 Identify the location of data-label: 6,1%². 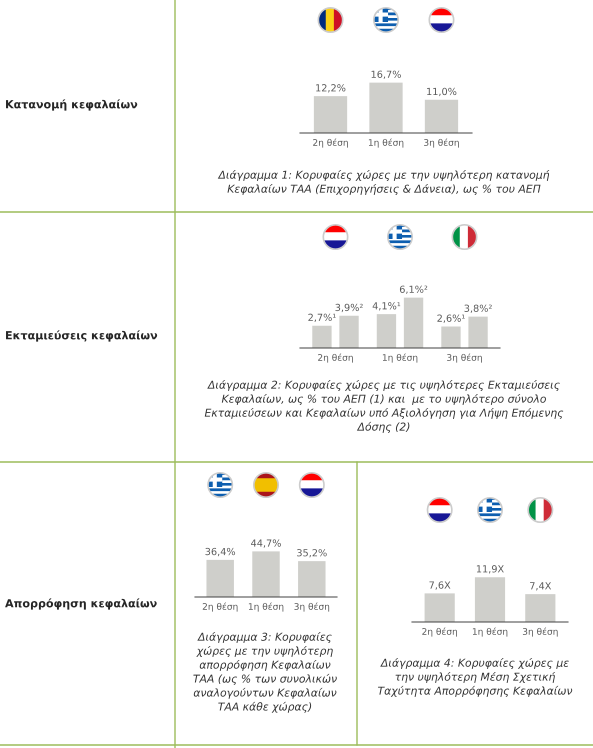
(414, 290).